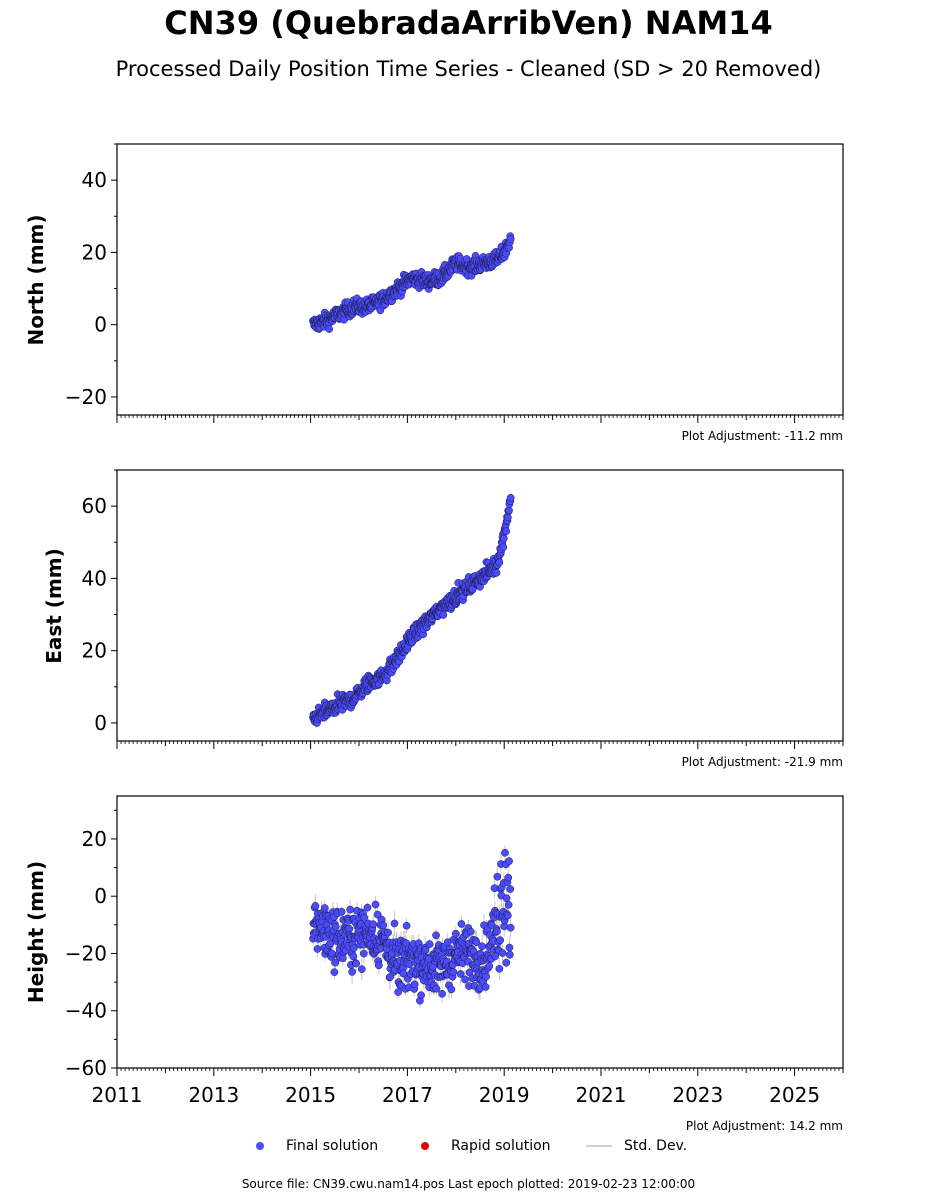 This screenshot has width=937, height=1200. Describe the element at coordinates (468, 23) in the screenshot. I see `chart-title: CN39 (QuebradaArribVen) NAM14` at that location.